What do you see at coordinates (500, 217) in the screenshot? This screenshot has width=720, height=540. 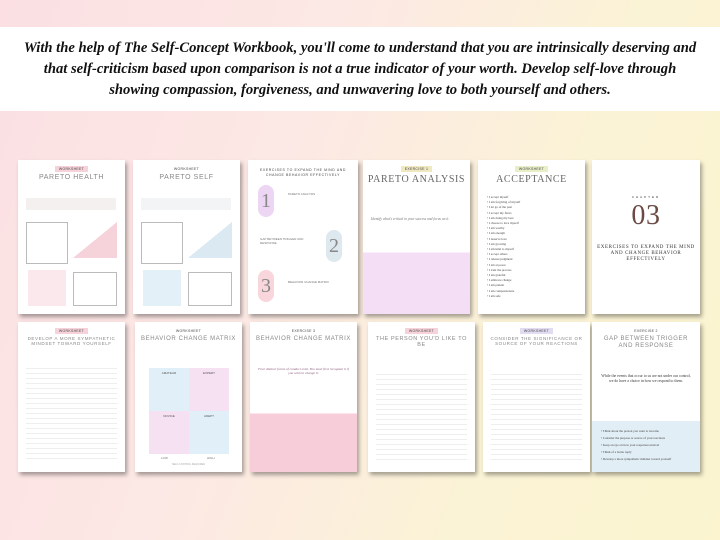 I see `list-item: • I am doing my best` at bounding box center [500, 217].